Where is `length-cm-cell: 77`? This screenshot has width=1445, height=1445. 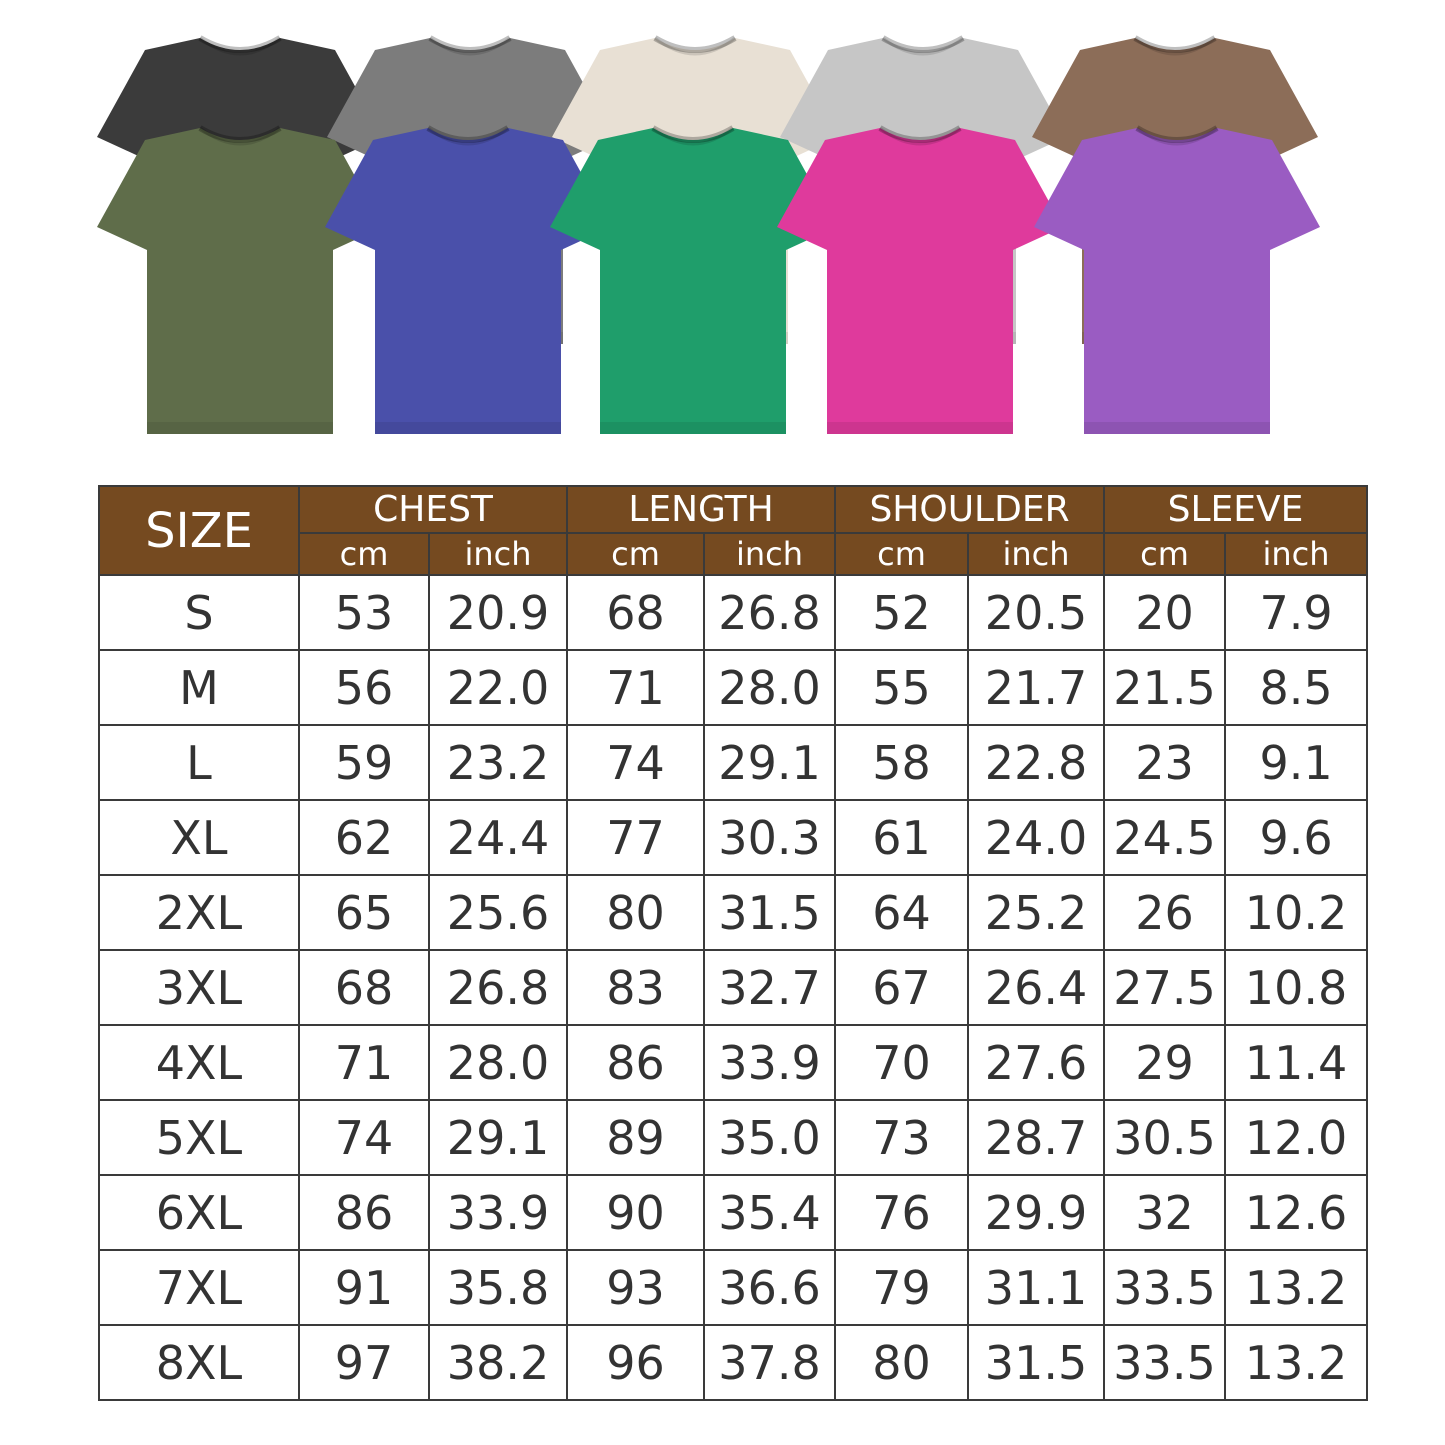 length-cm-cell: 77 is located at coordinates (636, 837).